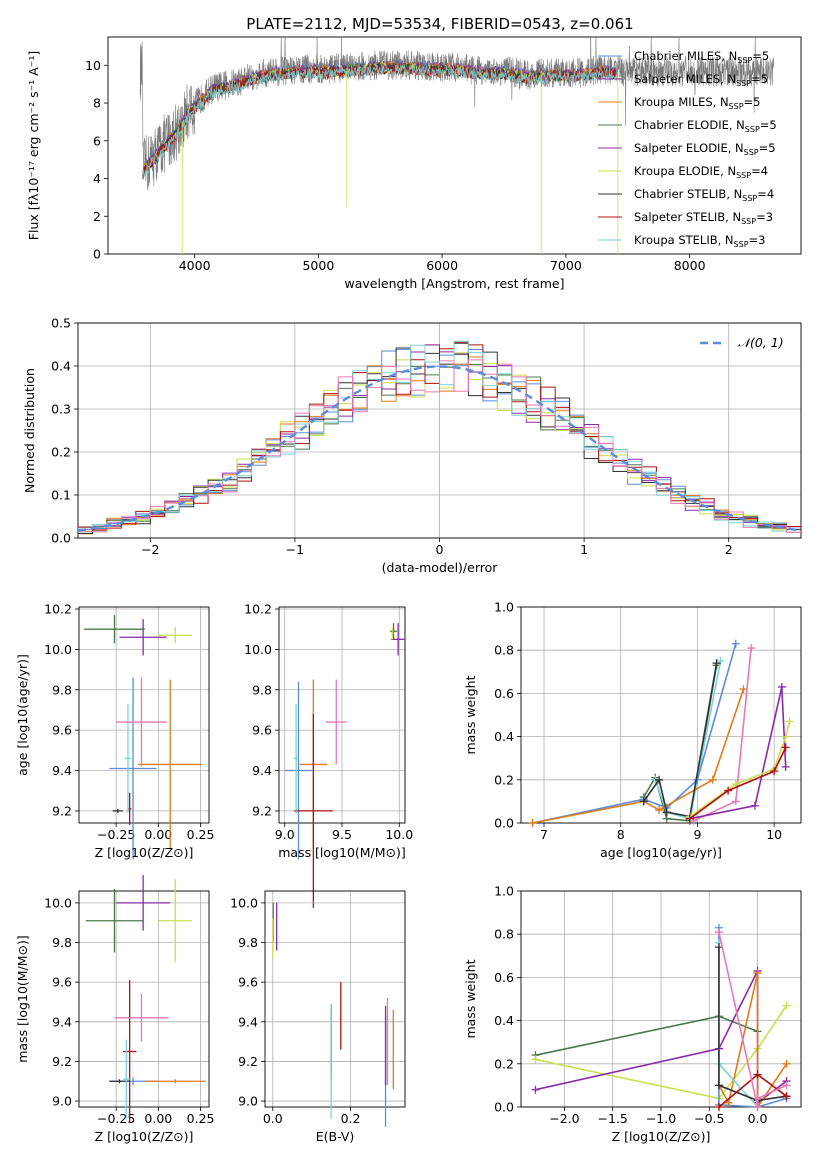  Describe the element at coordinates (97, 140) in the screenshot. I see `y-tick-label: 6` at that location.